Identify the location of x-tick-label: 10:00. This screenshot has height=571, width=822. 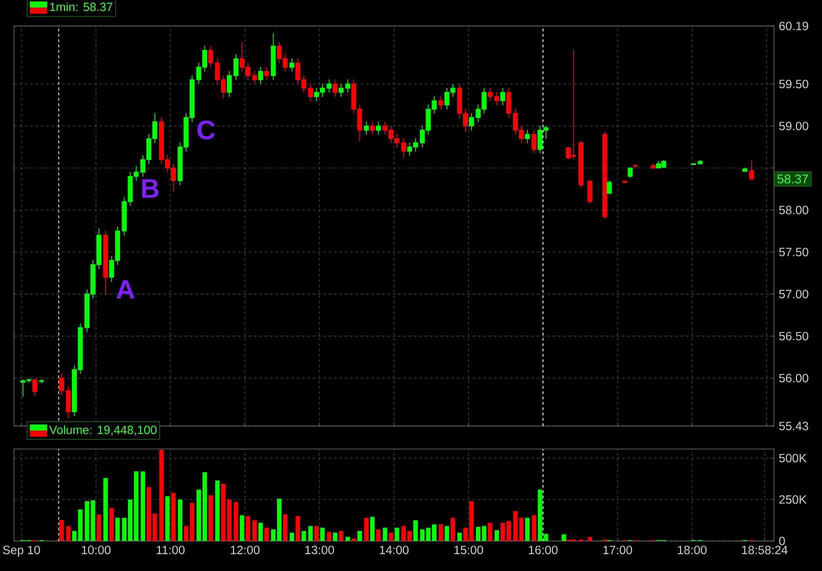
(96, 550).